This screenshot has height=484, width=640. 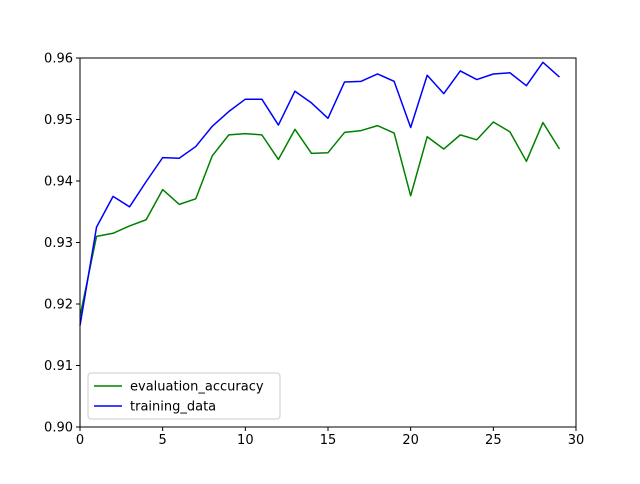 What do you see at coordinates (58, 305) in the screenshot?
I see `y-tick-label: 0.92` at bounding box center [58, 305].